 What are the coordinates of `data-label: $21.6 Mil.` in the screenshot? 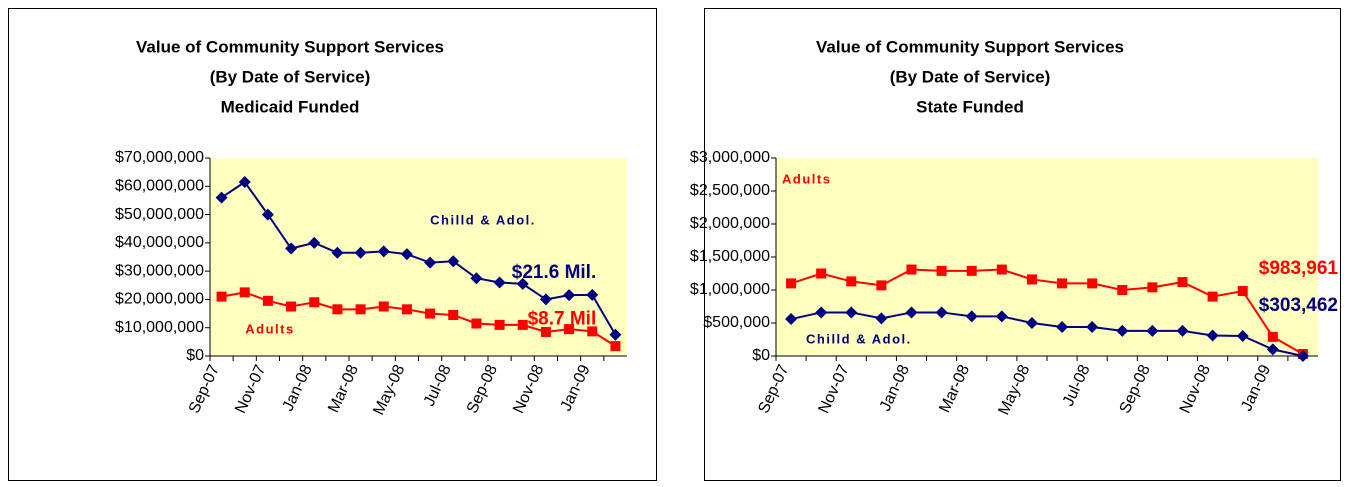 It's located at (554, 272).